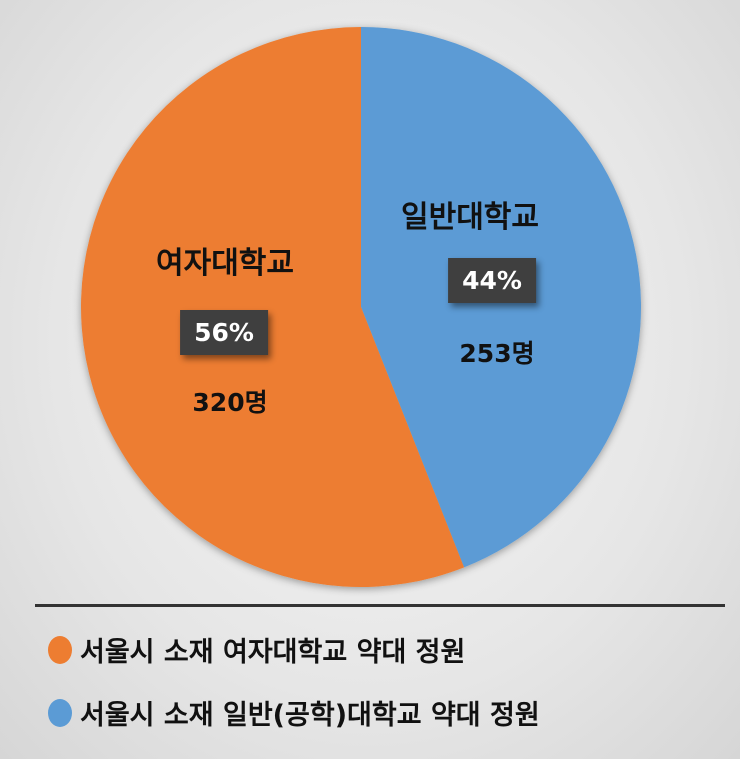 This screenshot has width=740, height=759. What do you see at coordinates (60, 712) in the screenshot?
I see `legend-dot-blue` at bounding box center [60, 712].